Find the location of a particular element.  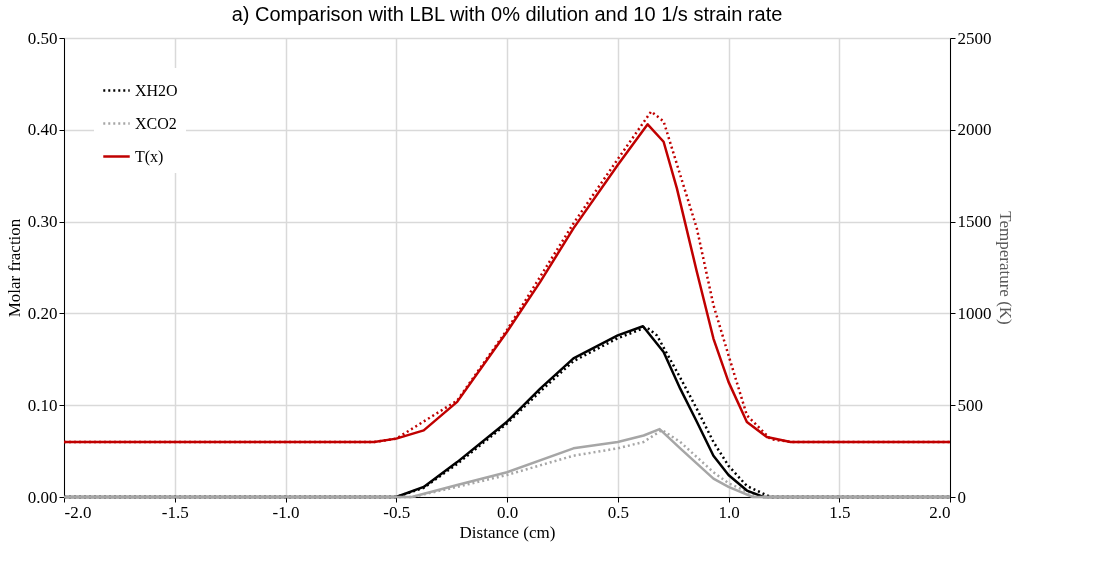

x-tick-label: 0.5 is located at coordinates (618, 512).